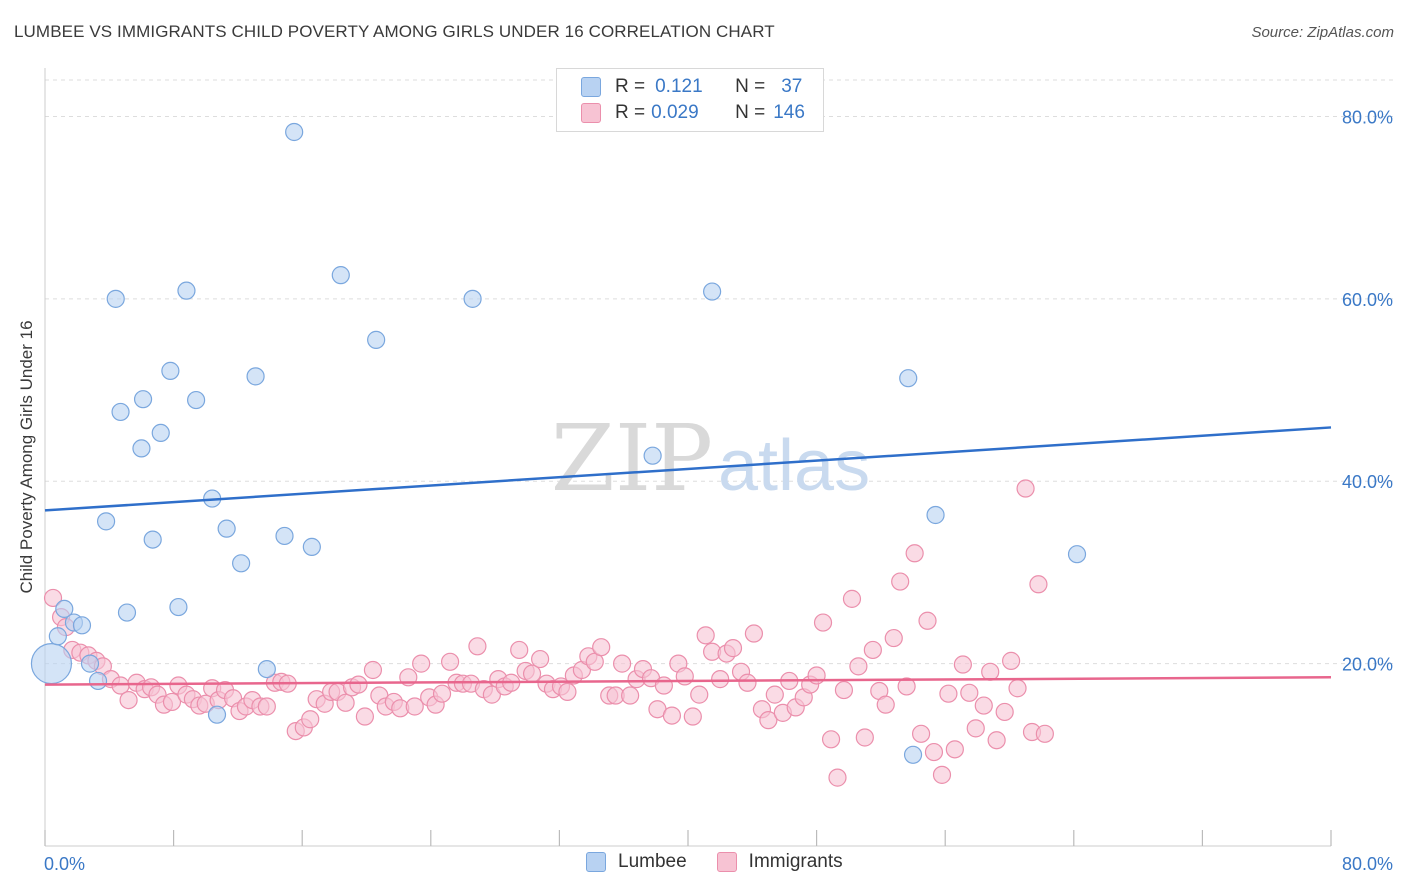 Image resolution: width=1406 pixels, height=892 pixels. Describe the element at coordinates (789, 112) in the screenshot. I see `immigrants-n-value: 146` at that location.